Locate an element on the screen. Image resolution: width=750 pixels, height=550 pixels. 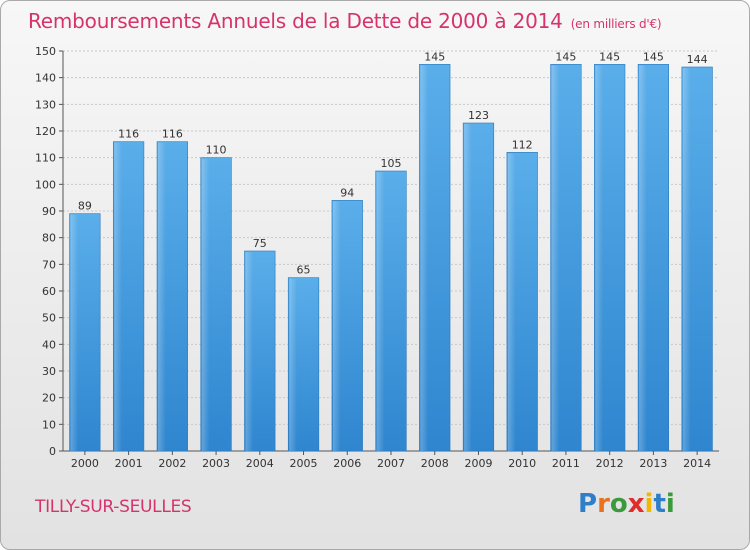
data-label-2010: 112 is located at coordinates (522, 144).